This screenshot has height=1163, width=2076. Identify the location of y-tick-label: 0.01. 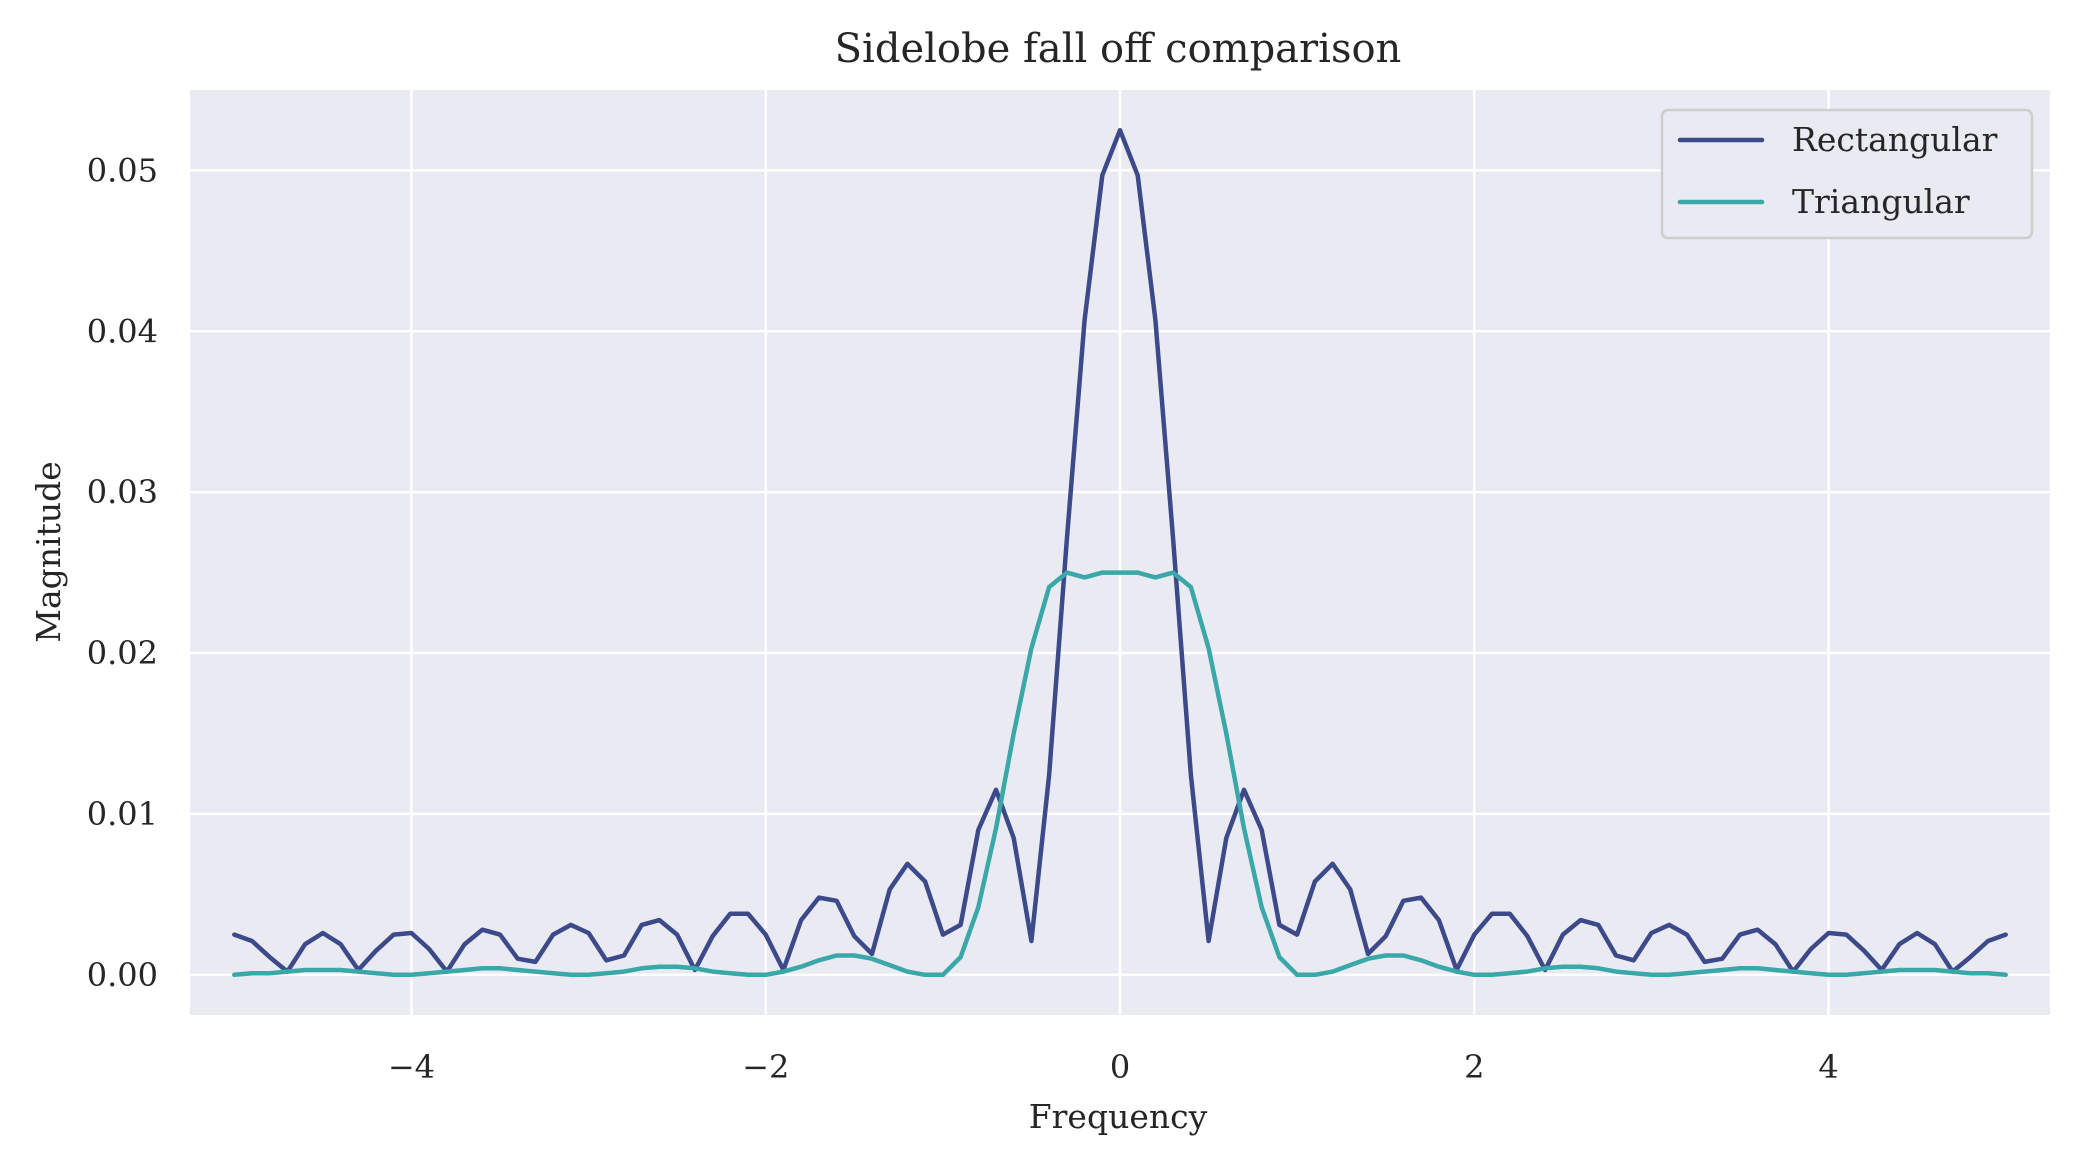
(122, 814).